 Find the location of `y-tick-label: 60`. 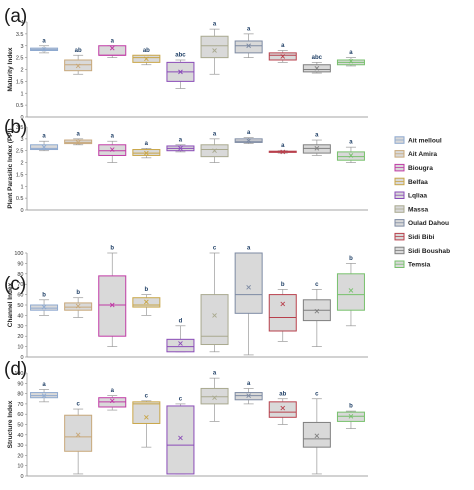

y-tick-label: 60 is located at coordinates (20, 296).